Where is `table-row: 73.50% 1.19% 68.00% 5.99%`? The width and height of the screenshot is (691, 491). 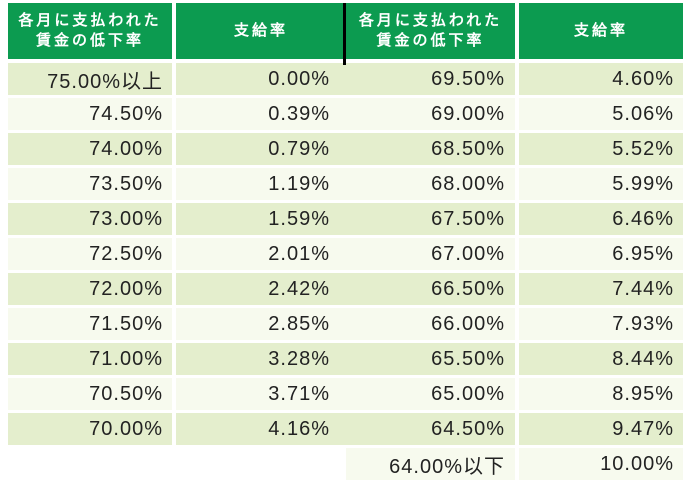 table-row: 73.50% 1.19% 68.00% 5.99% is located at coordinates (345, 184).